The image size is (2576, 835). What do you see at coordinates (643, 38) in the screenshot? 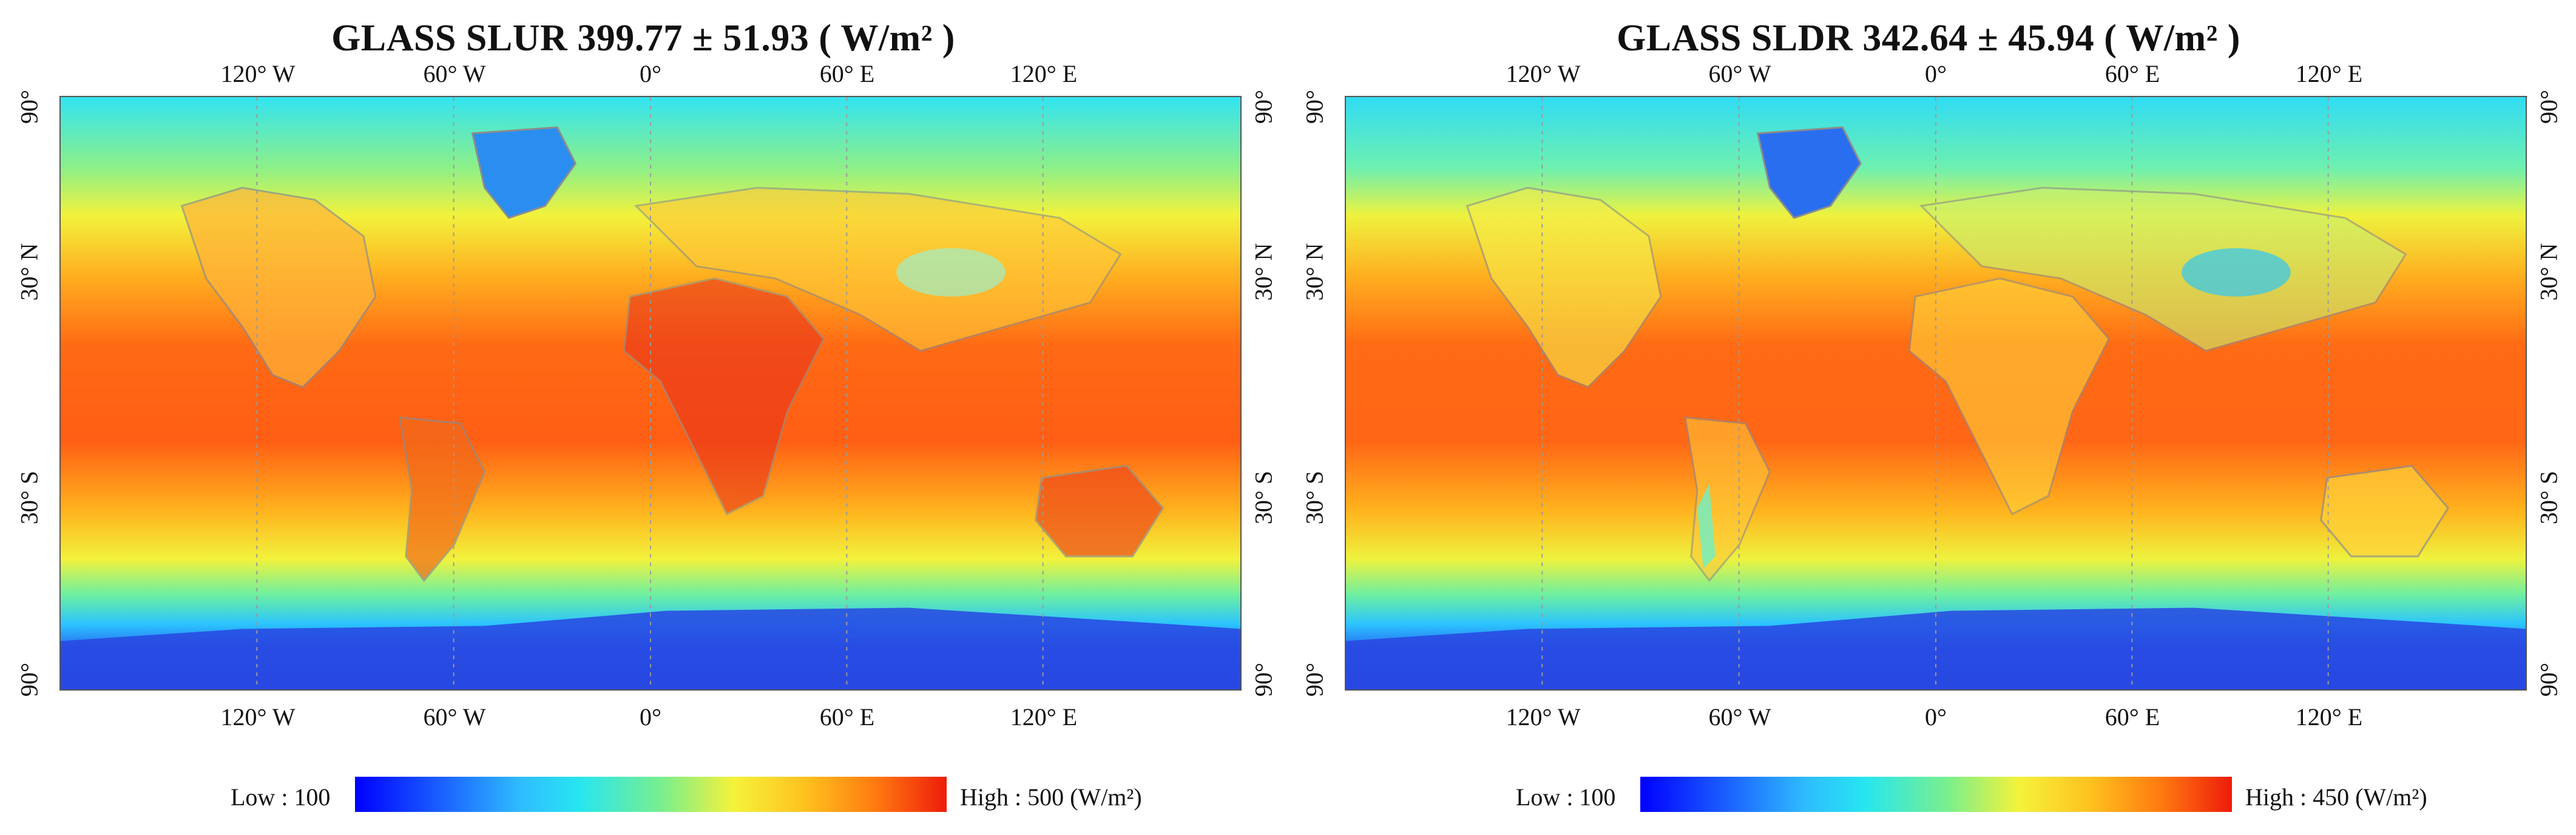
I see `slur-title: GLASS SLUR 399.77 ± 51.93 ( W/m² )` at bounding box center [643, 38].